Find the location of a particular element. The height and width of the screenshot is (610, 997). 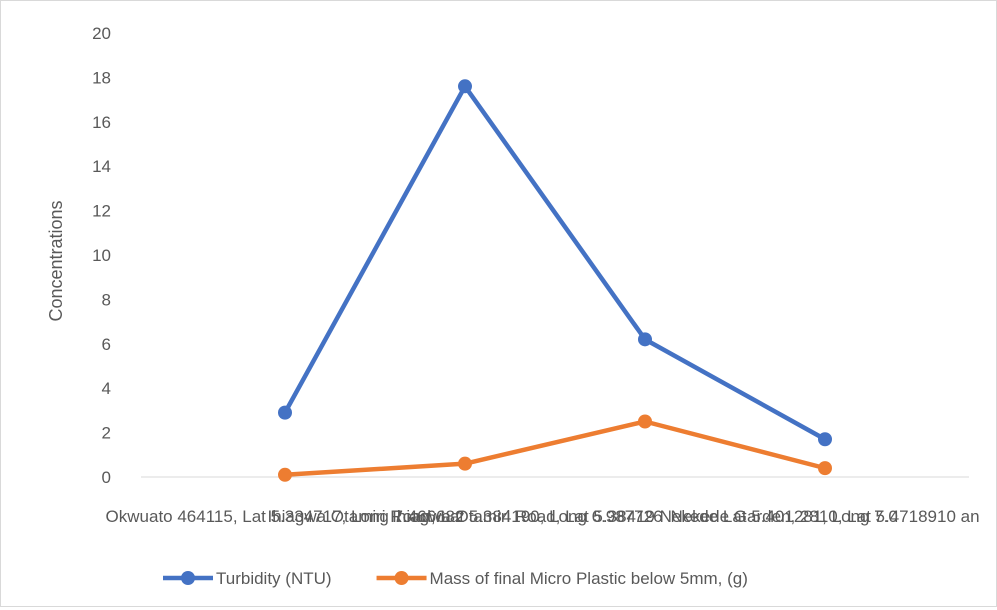

y-tick-label: 14 is located at coordinates (101, 166).